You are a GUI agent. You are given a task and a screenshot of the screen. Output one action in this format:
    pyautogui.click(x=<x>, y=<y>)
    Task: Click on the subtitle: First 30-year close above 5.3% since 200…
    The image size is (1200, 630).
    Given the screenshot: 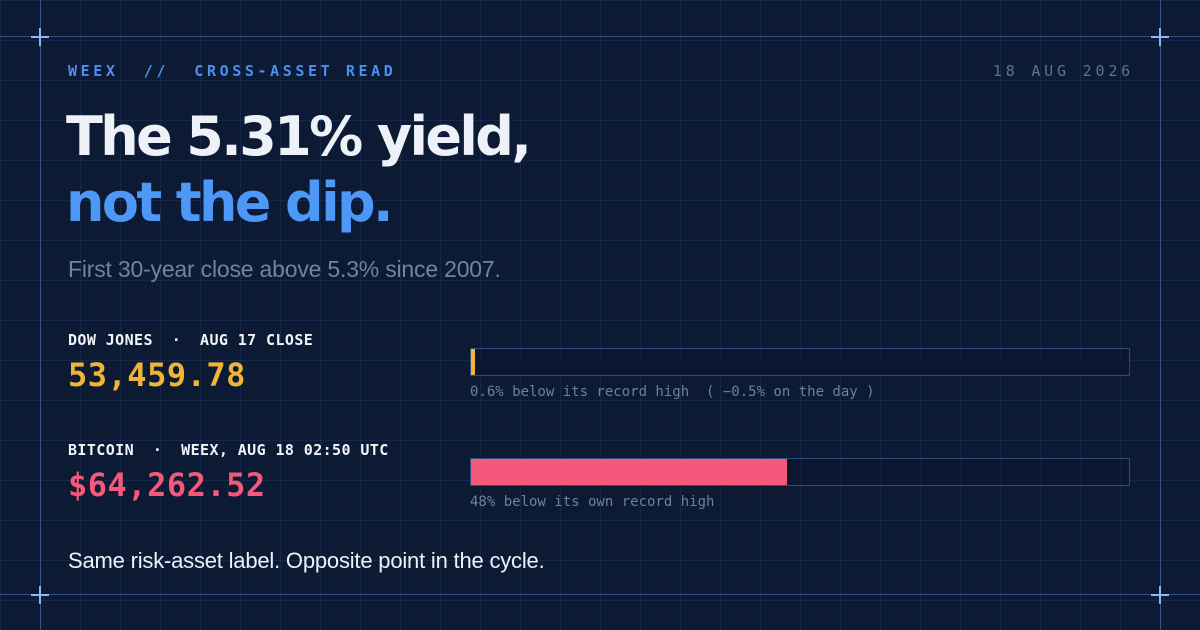 What is the action you would take?
    pyautogui.click(x=284, y=269)
    